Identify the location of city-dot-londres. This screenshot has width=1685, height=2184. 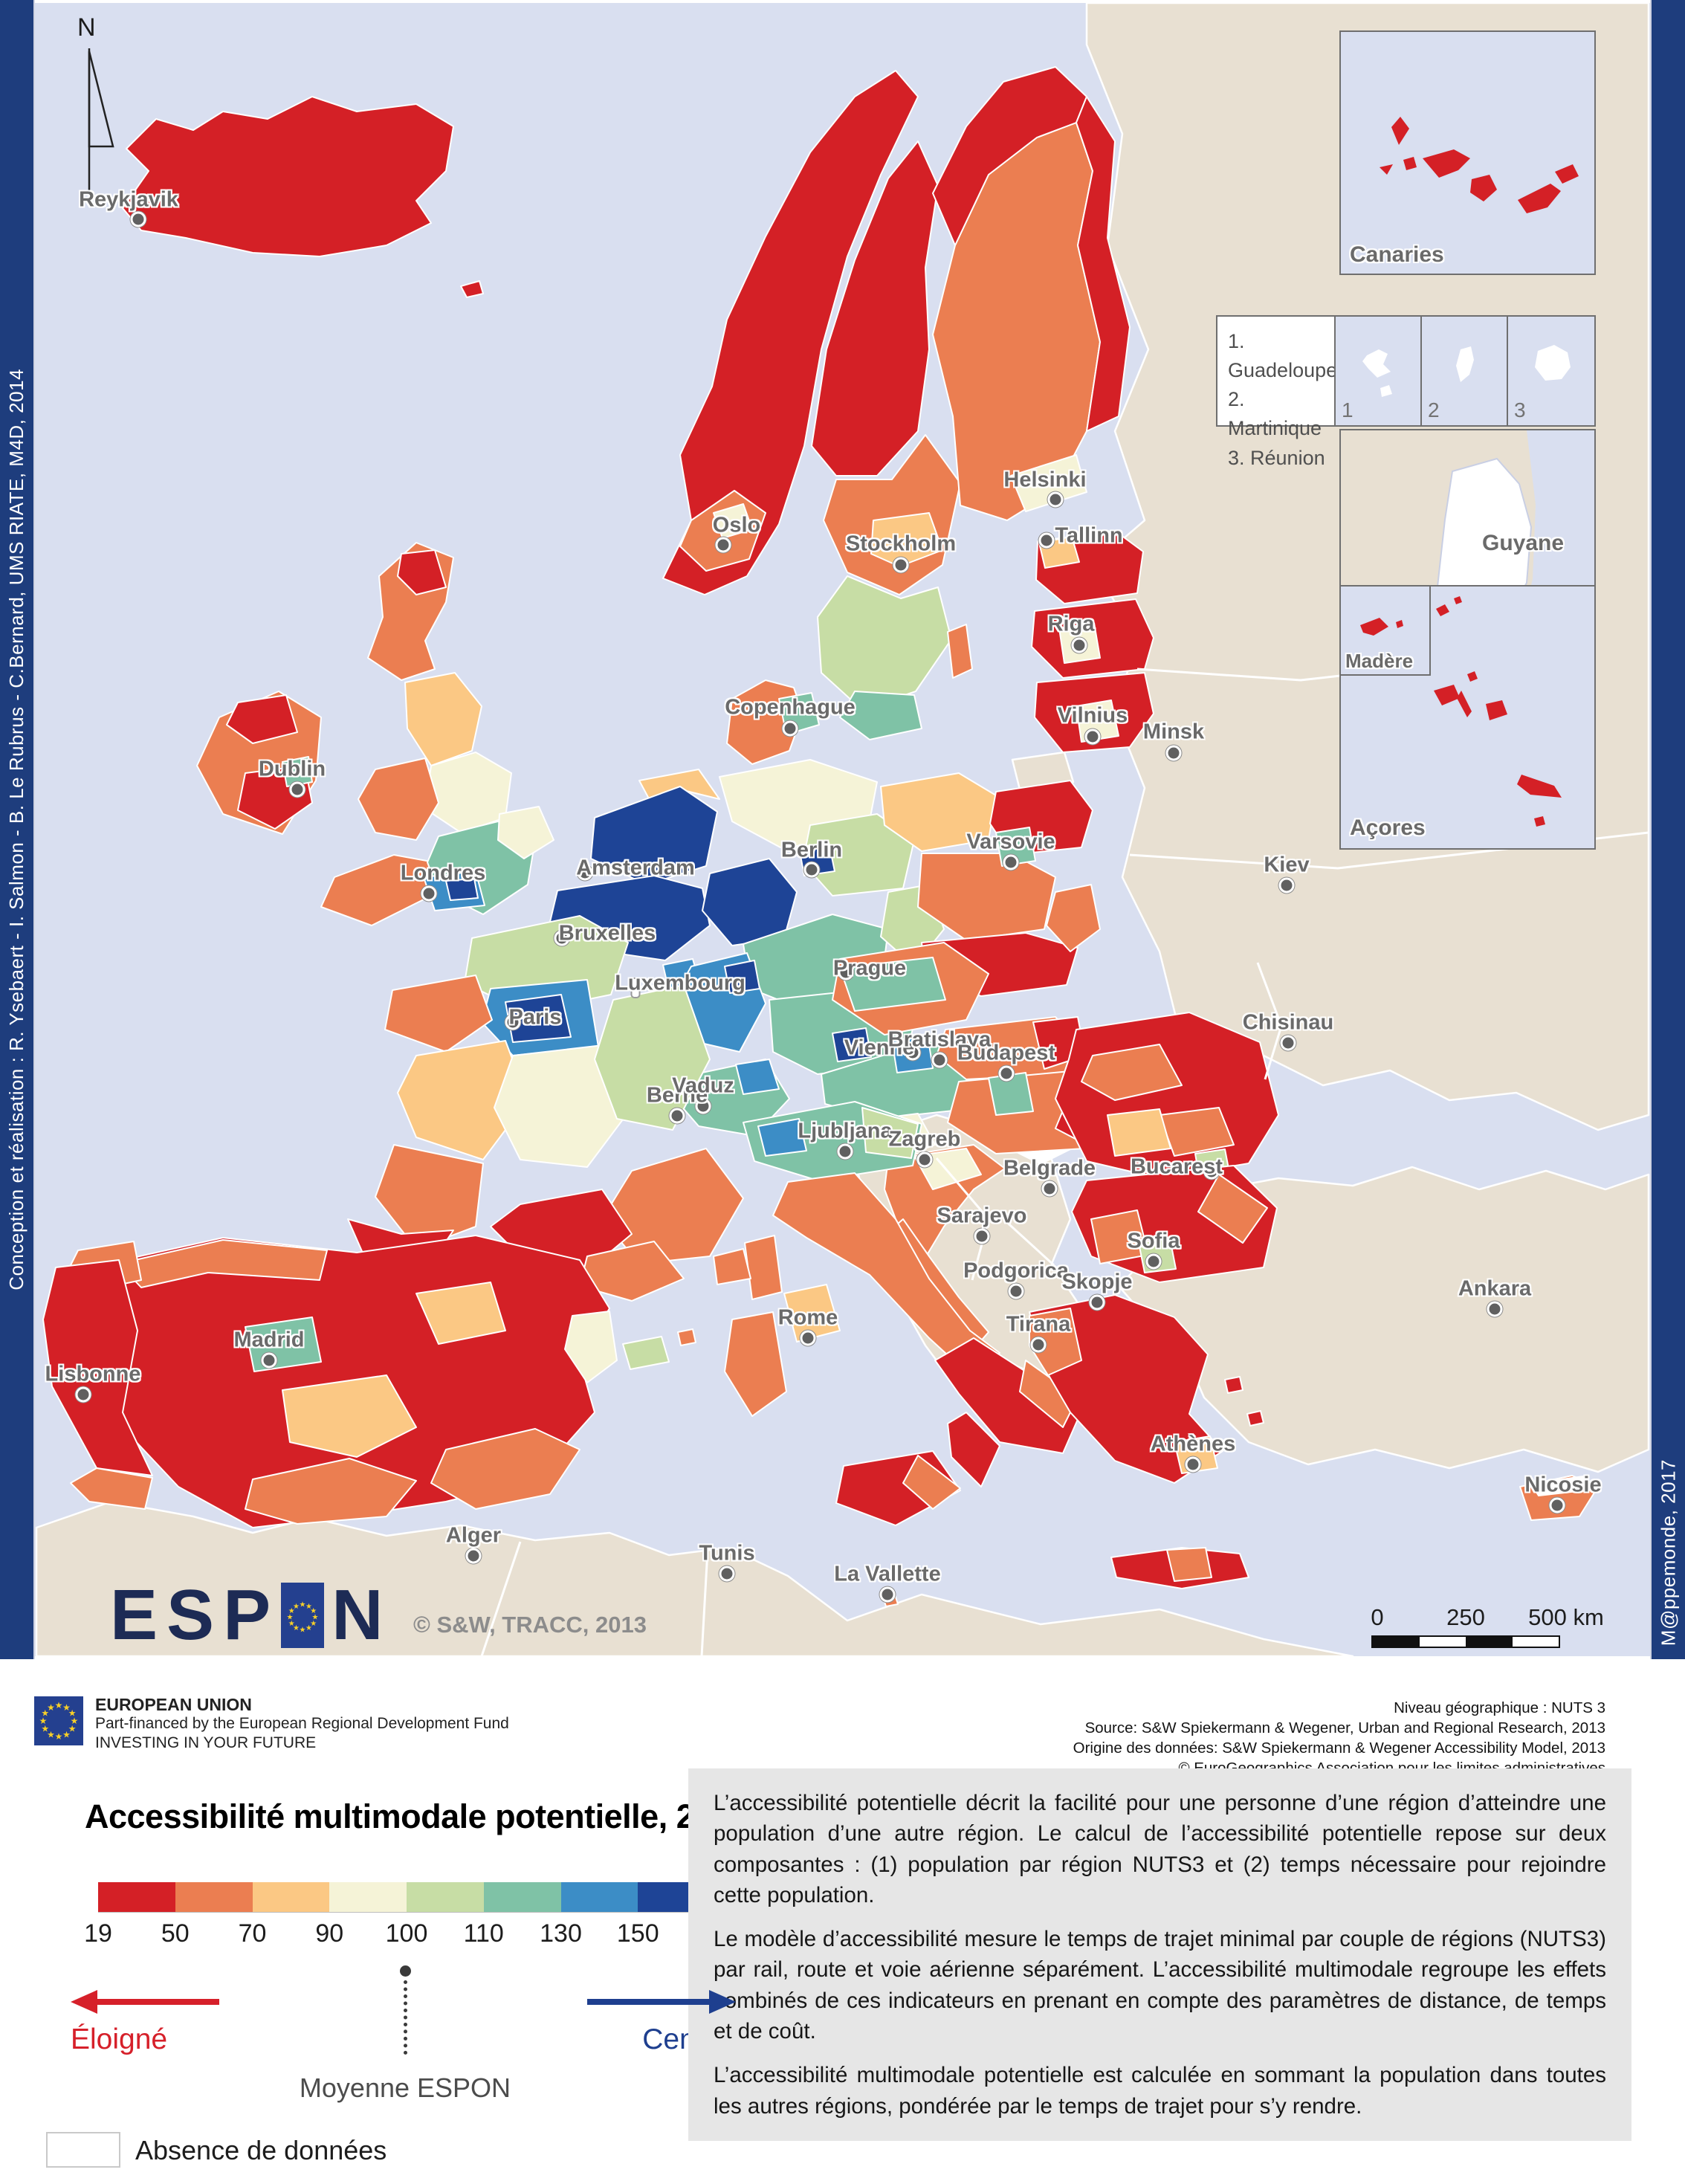
(429, 894).